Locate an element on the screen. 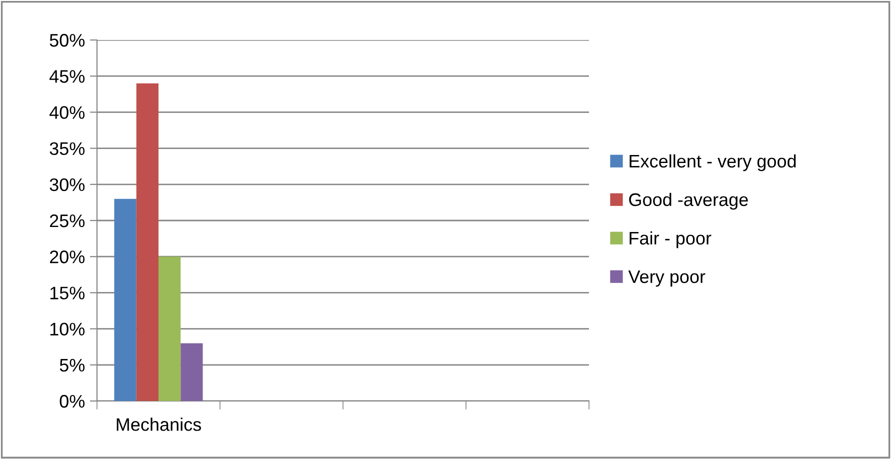  y-tick-label: 25% is located at coordinates (67, 221).